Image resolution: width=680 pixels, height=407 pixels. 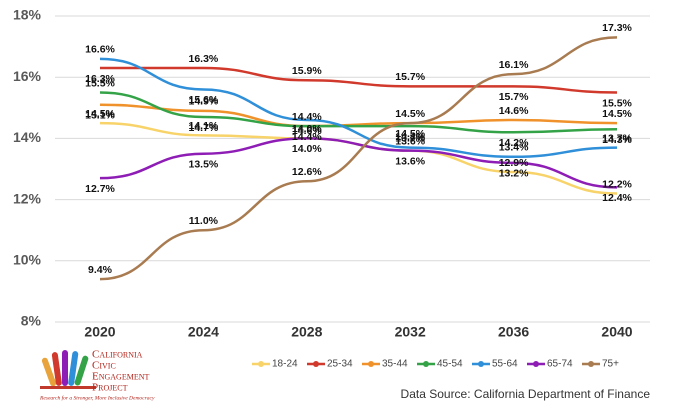 What do you see at coordinates (617, 198) in the screenshot?
I see `data-label: 12.4%` at bounding box center [617, 198].